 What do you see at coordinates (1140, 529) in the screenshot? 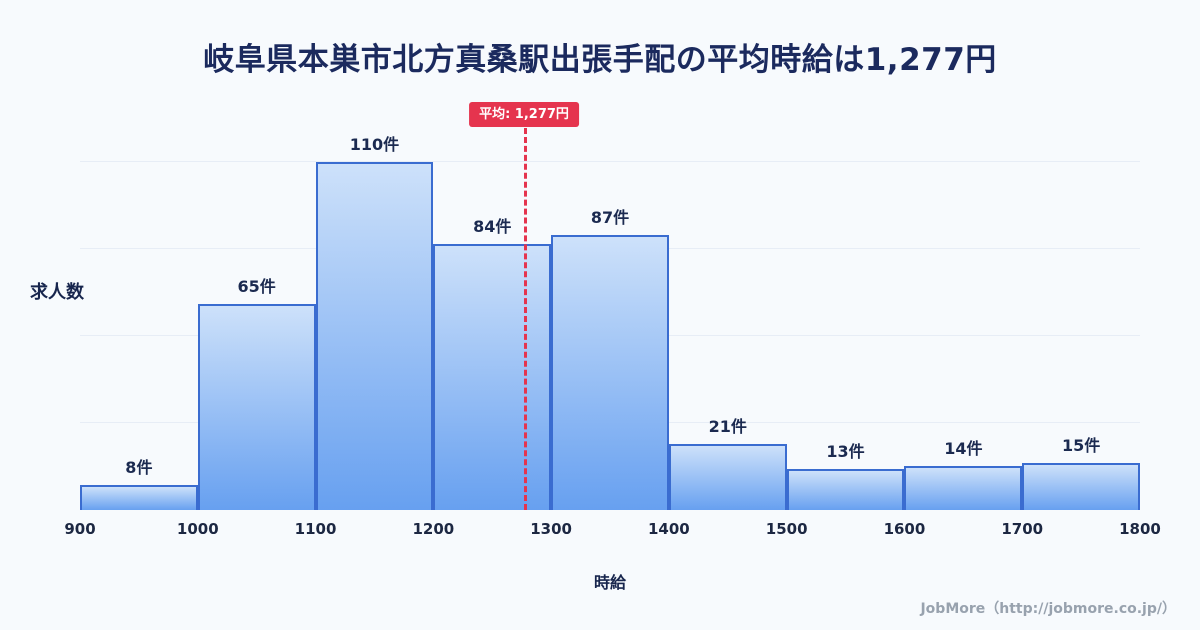
I see `x-tick-label: 1800` at bounding box center [1140, 529].